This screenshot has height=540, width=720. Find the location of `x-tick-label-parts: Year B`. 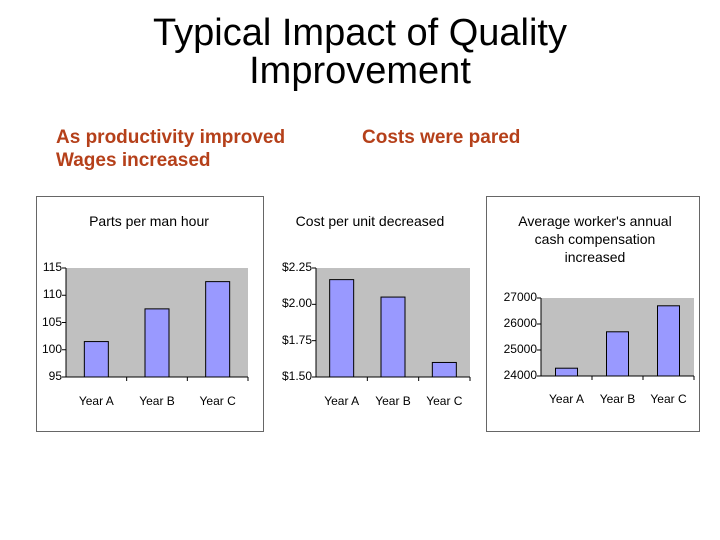

x-tick-label-parts: Year B is located at coordinates (157, 401).